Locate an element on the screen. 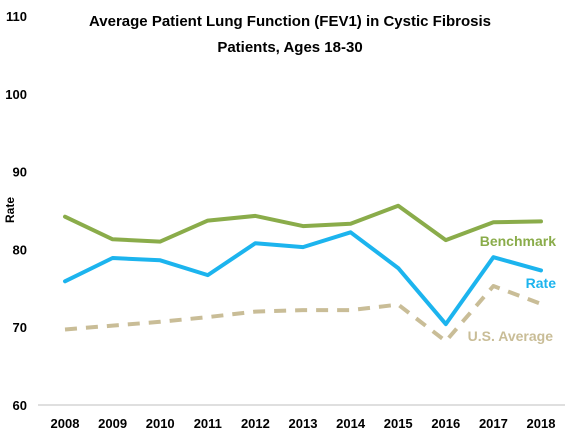  series-labels: Benchmark Rate U.S. Average is located at coordinates (512, 288).